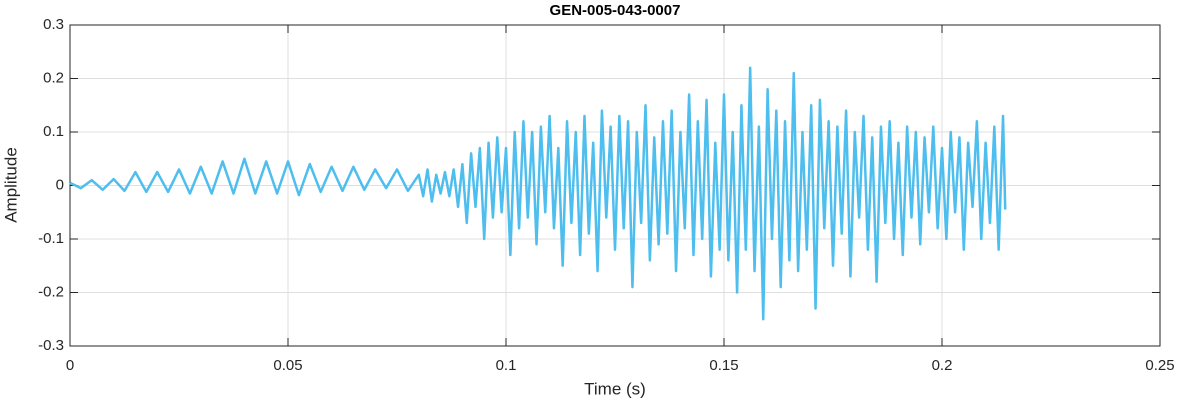 Image resolution: width=1182 pixels, height=404 pixels. What do you see at coordinates (615, 388) in the screenshot?
I see `x-axis-label: Time (s)` at bounding box center [615, 388].